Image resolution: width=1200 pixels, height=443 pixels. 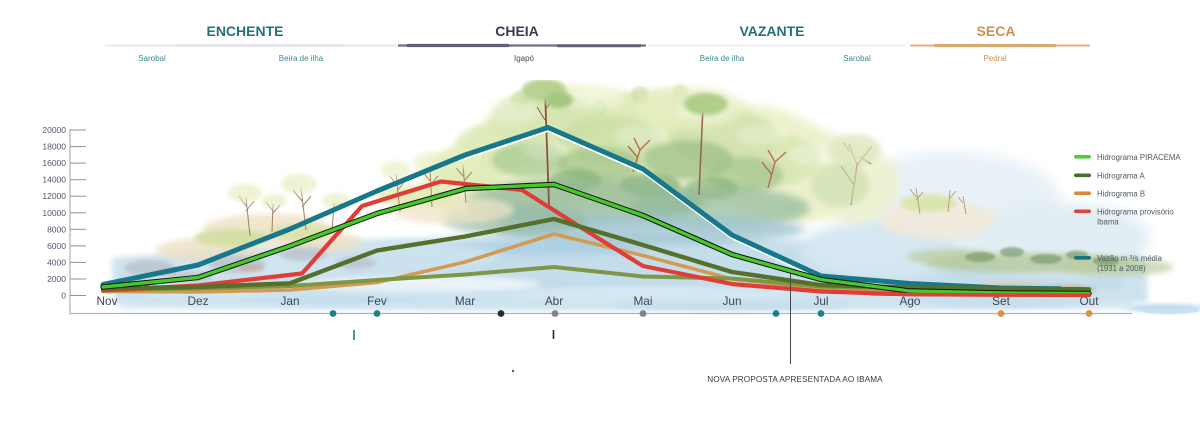 I want to click on svg-text: Set, so click(x=1001, y=301).